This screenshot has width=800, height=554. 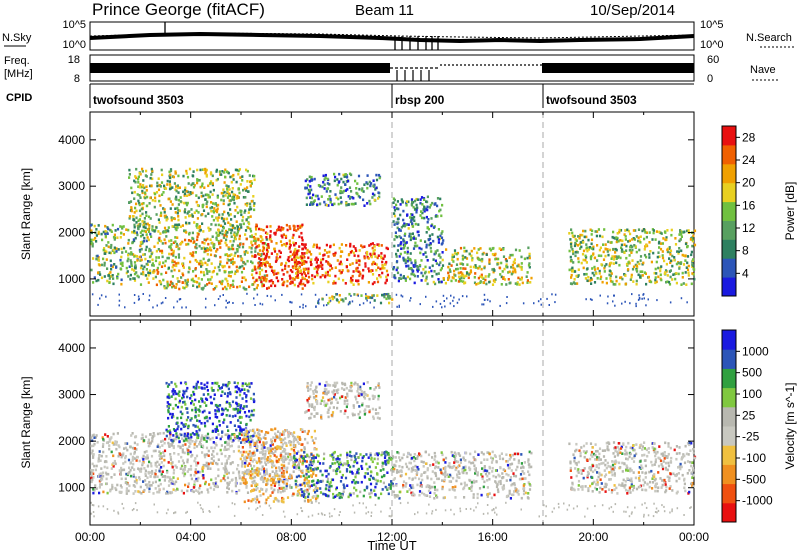 What do you see at coordinates (466, 72) in the screenshot?
I see `freq-rbsp-trace` at bounding box center [466, 72].